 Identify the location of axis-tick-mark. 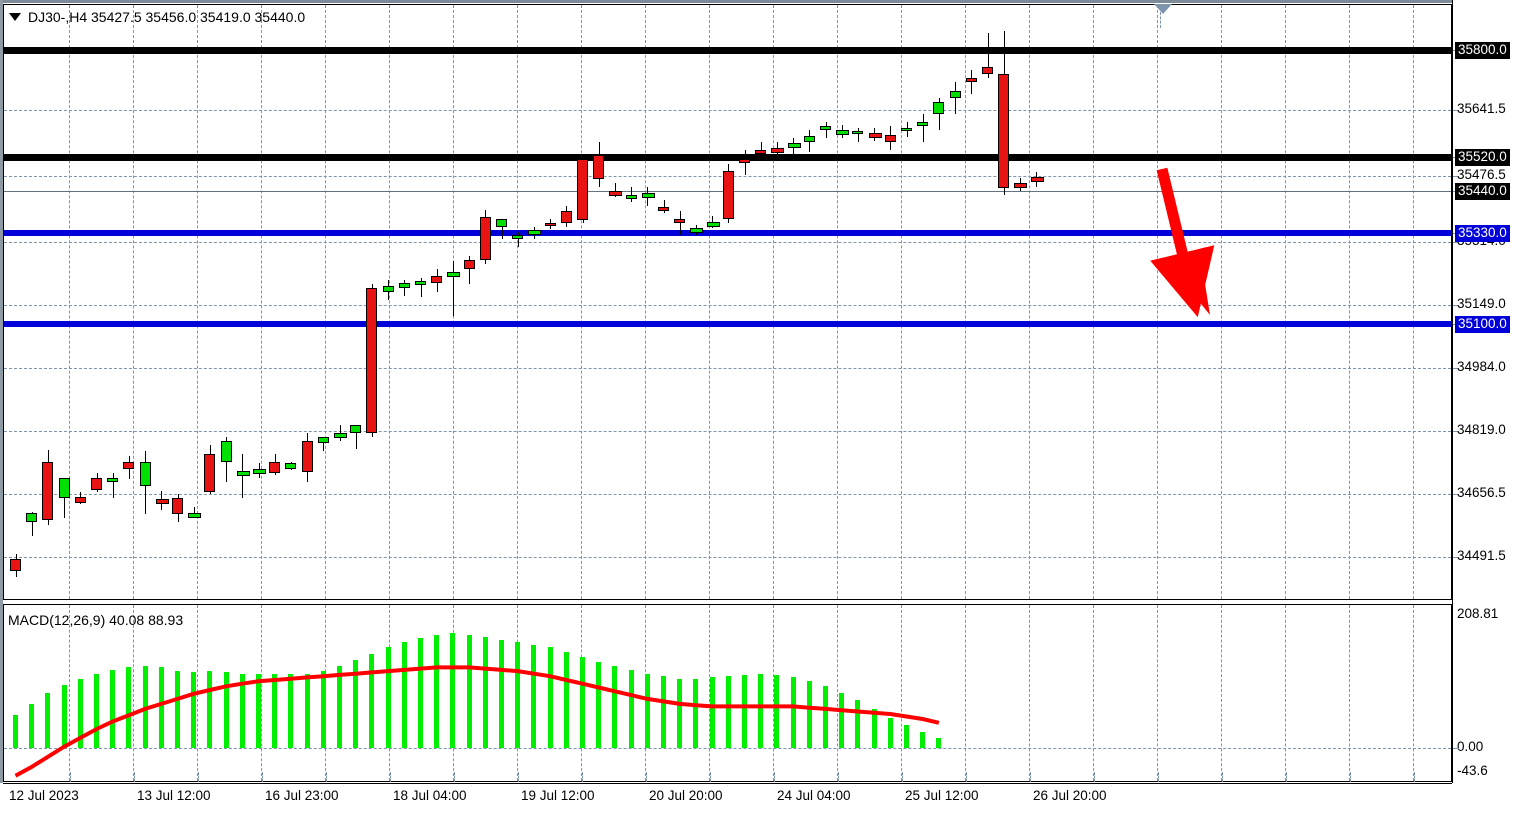
(1456, 557).